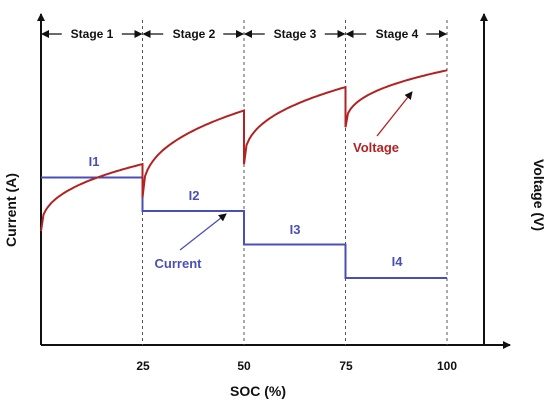 This screenshot has height=407, width=550. What do you see at coordinates (447, 366) in the screenshot?
I see `x-tick-label: 100` at bounding box center [447, 366].